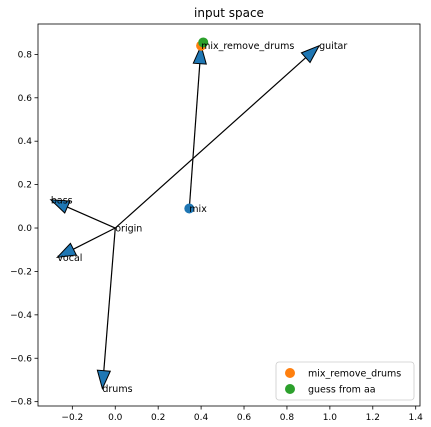 This screenshot has height=427, width=431. What do you see at coordinates (117, 389) in the screenshot?
I see `annotation-drums: drums` at bounding box center [117, 389].